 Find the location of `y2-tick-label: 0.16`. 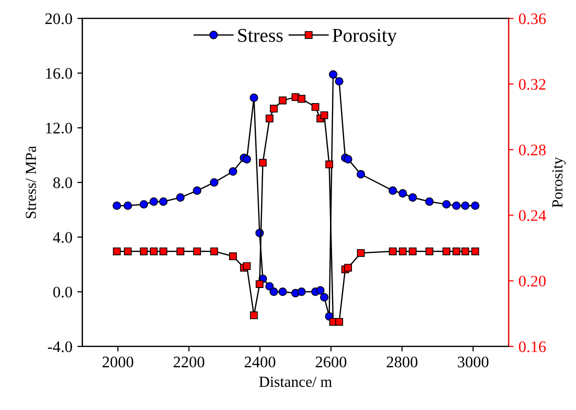

y2-tick-label: 0.16 is located at coordinates (532, 346).